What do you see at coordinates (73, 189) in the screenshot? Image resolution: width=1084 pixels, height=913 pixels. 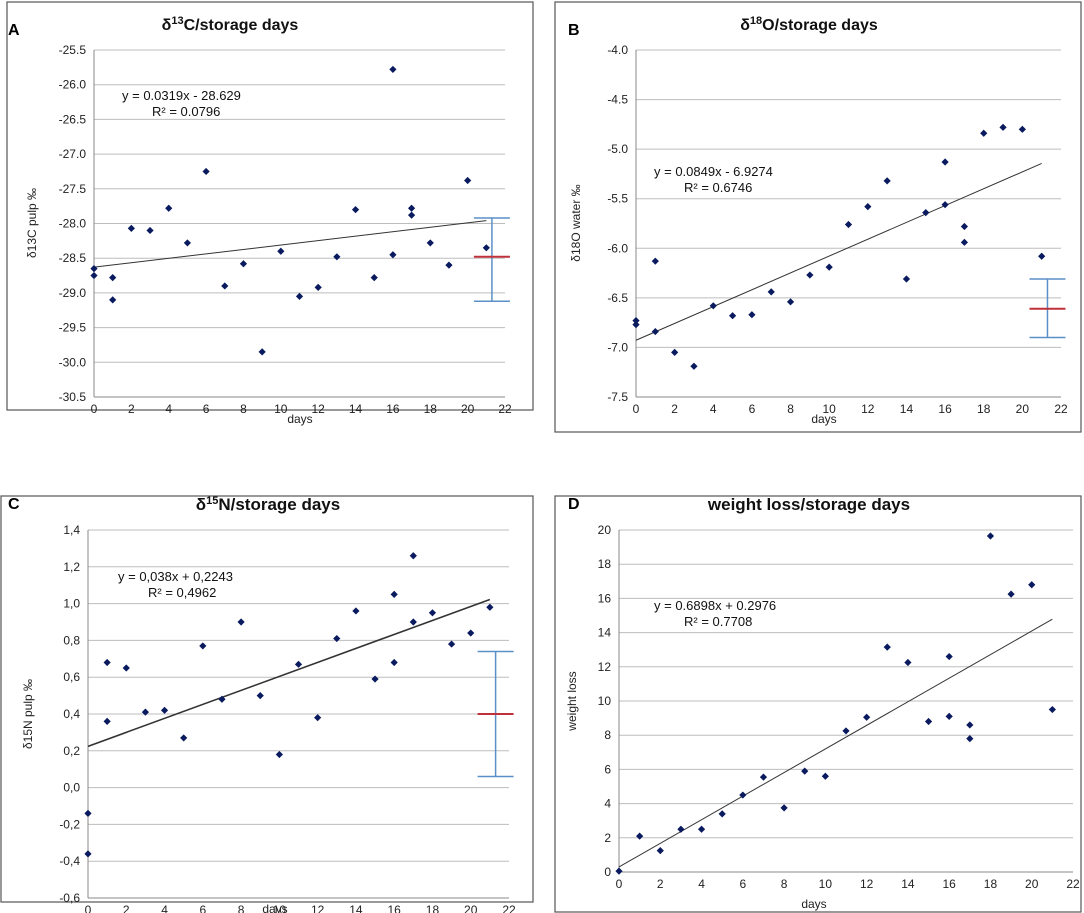 I see `y-tick-label: -27.5` at bounding box center [73, 189].